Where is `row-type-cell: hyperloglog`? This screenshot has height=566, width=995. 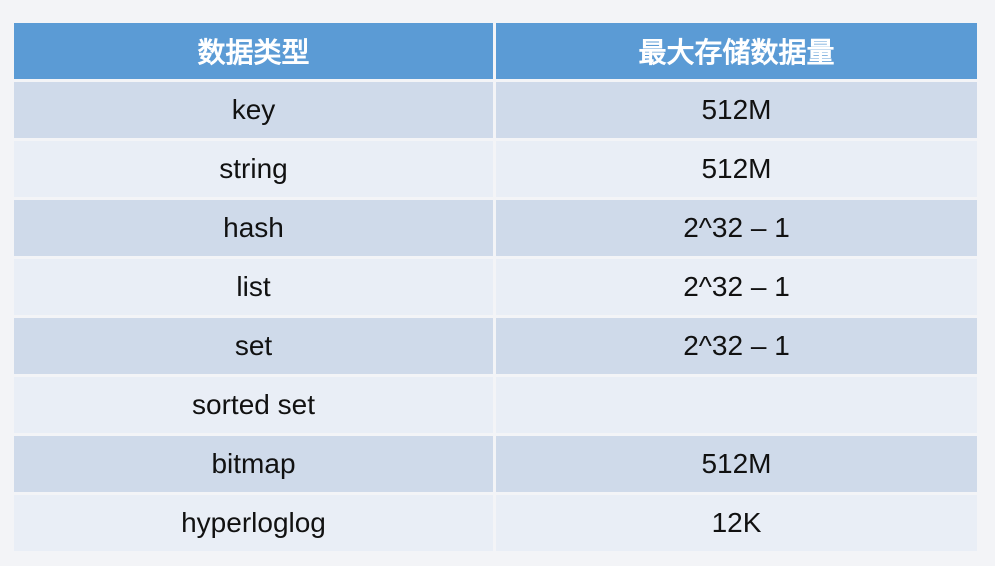 row-type-cell: hyperloglog is located at coordinates (253, 523).